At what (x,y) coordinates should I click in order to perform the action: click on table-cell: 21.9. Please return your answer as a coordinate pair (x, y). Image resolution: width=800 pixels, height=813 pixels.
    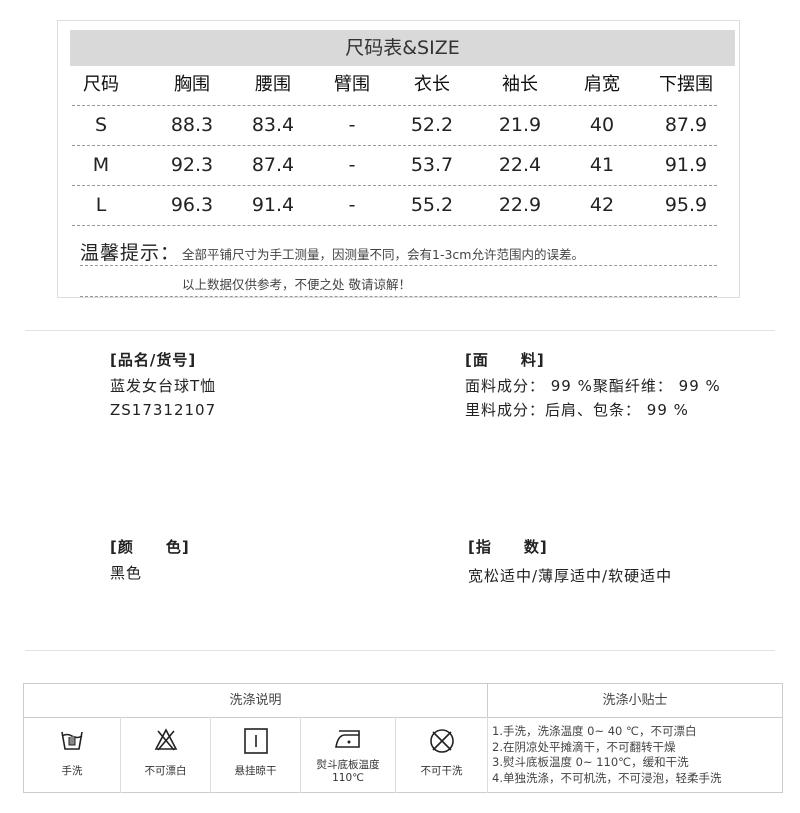
    Looking at the image, I should click on (520, 125).